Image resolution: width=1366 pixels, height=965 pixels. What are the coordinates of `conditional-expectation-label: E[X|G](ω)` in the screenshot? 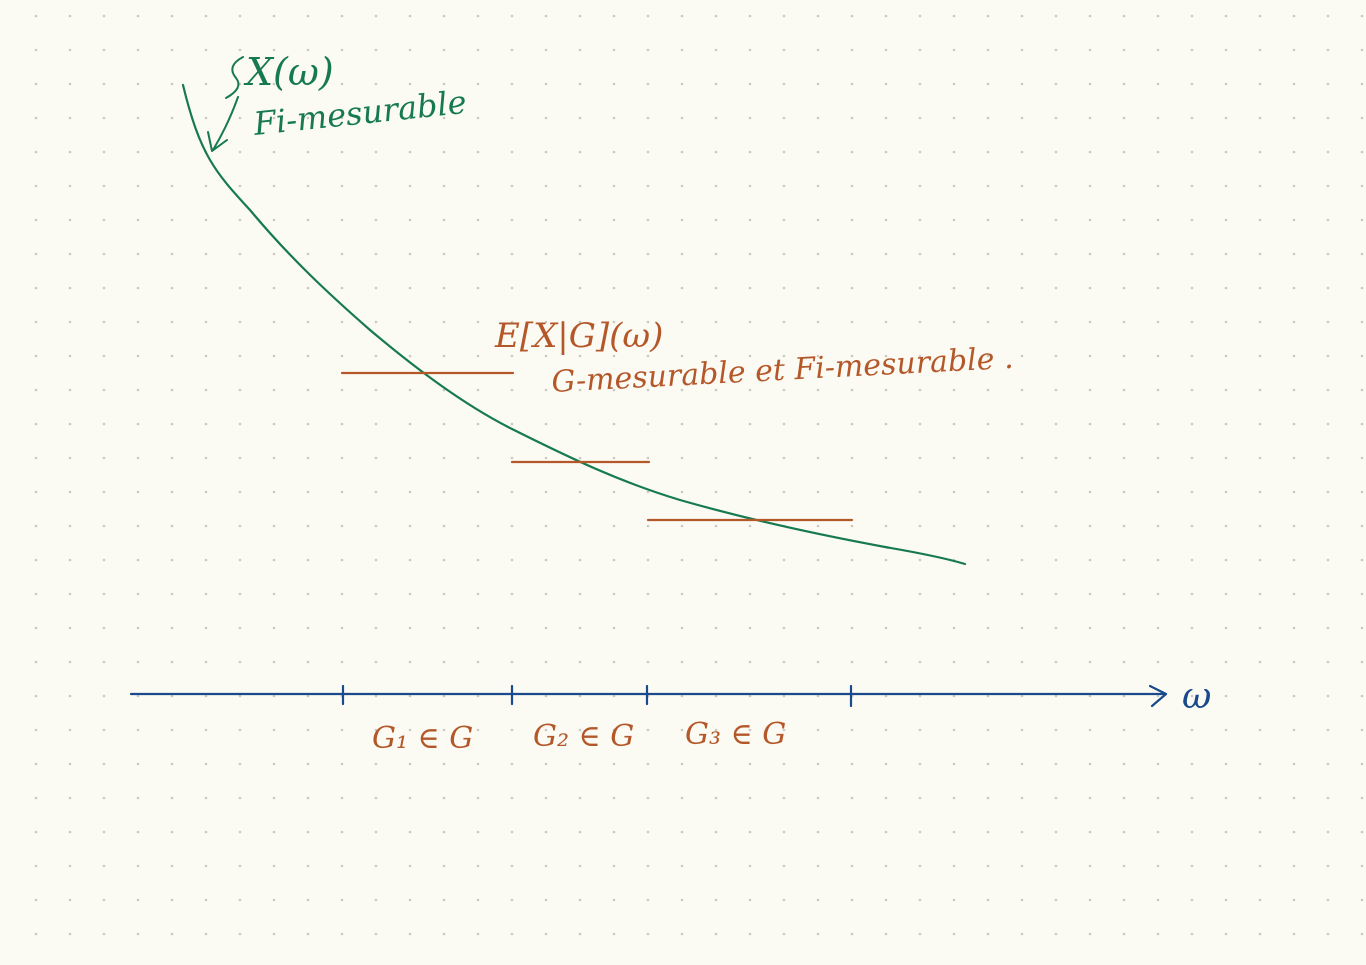 It's located at (578, 336).